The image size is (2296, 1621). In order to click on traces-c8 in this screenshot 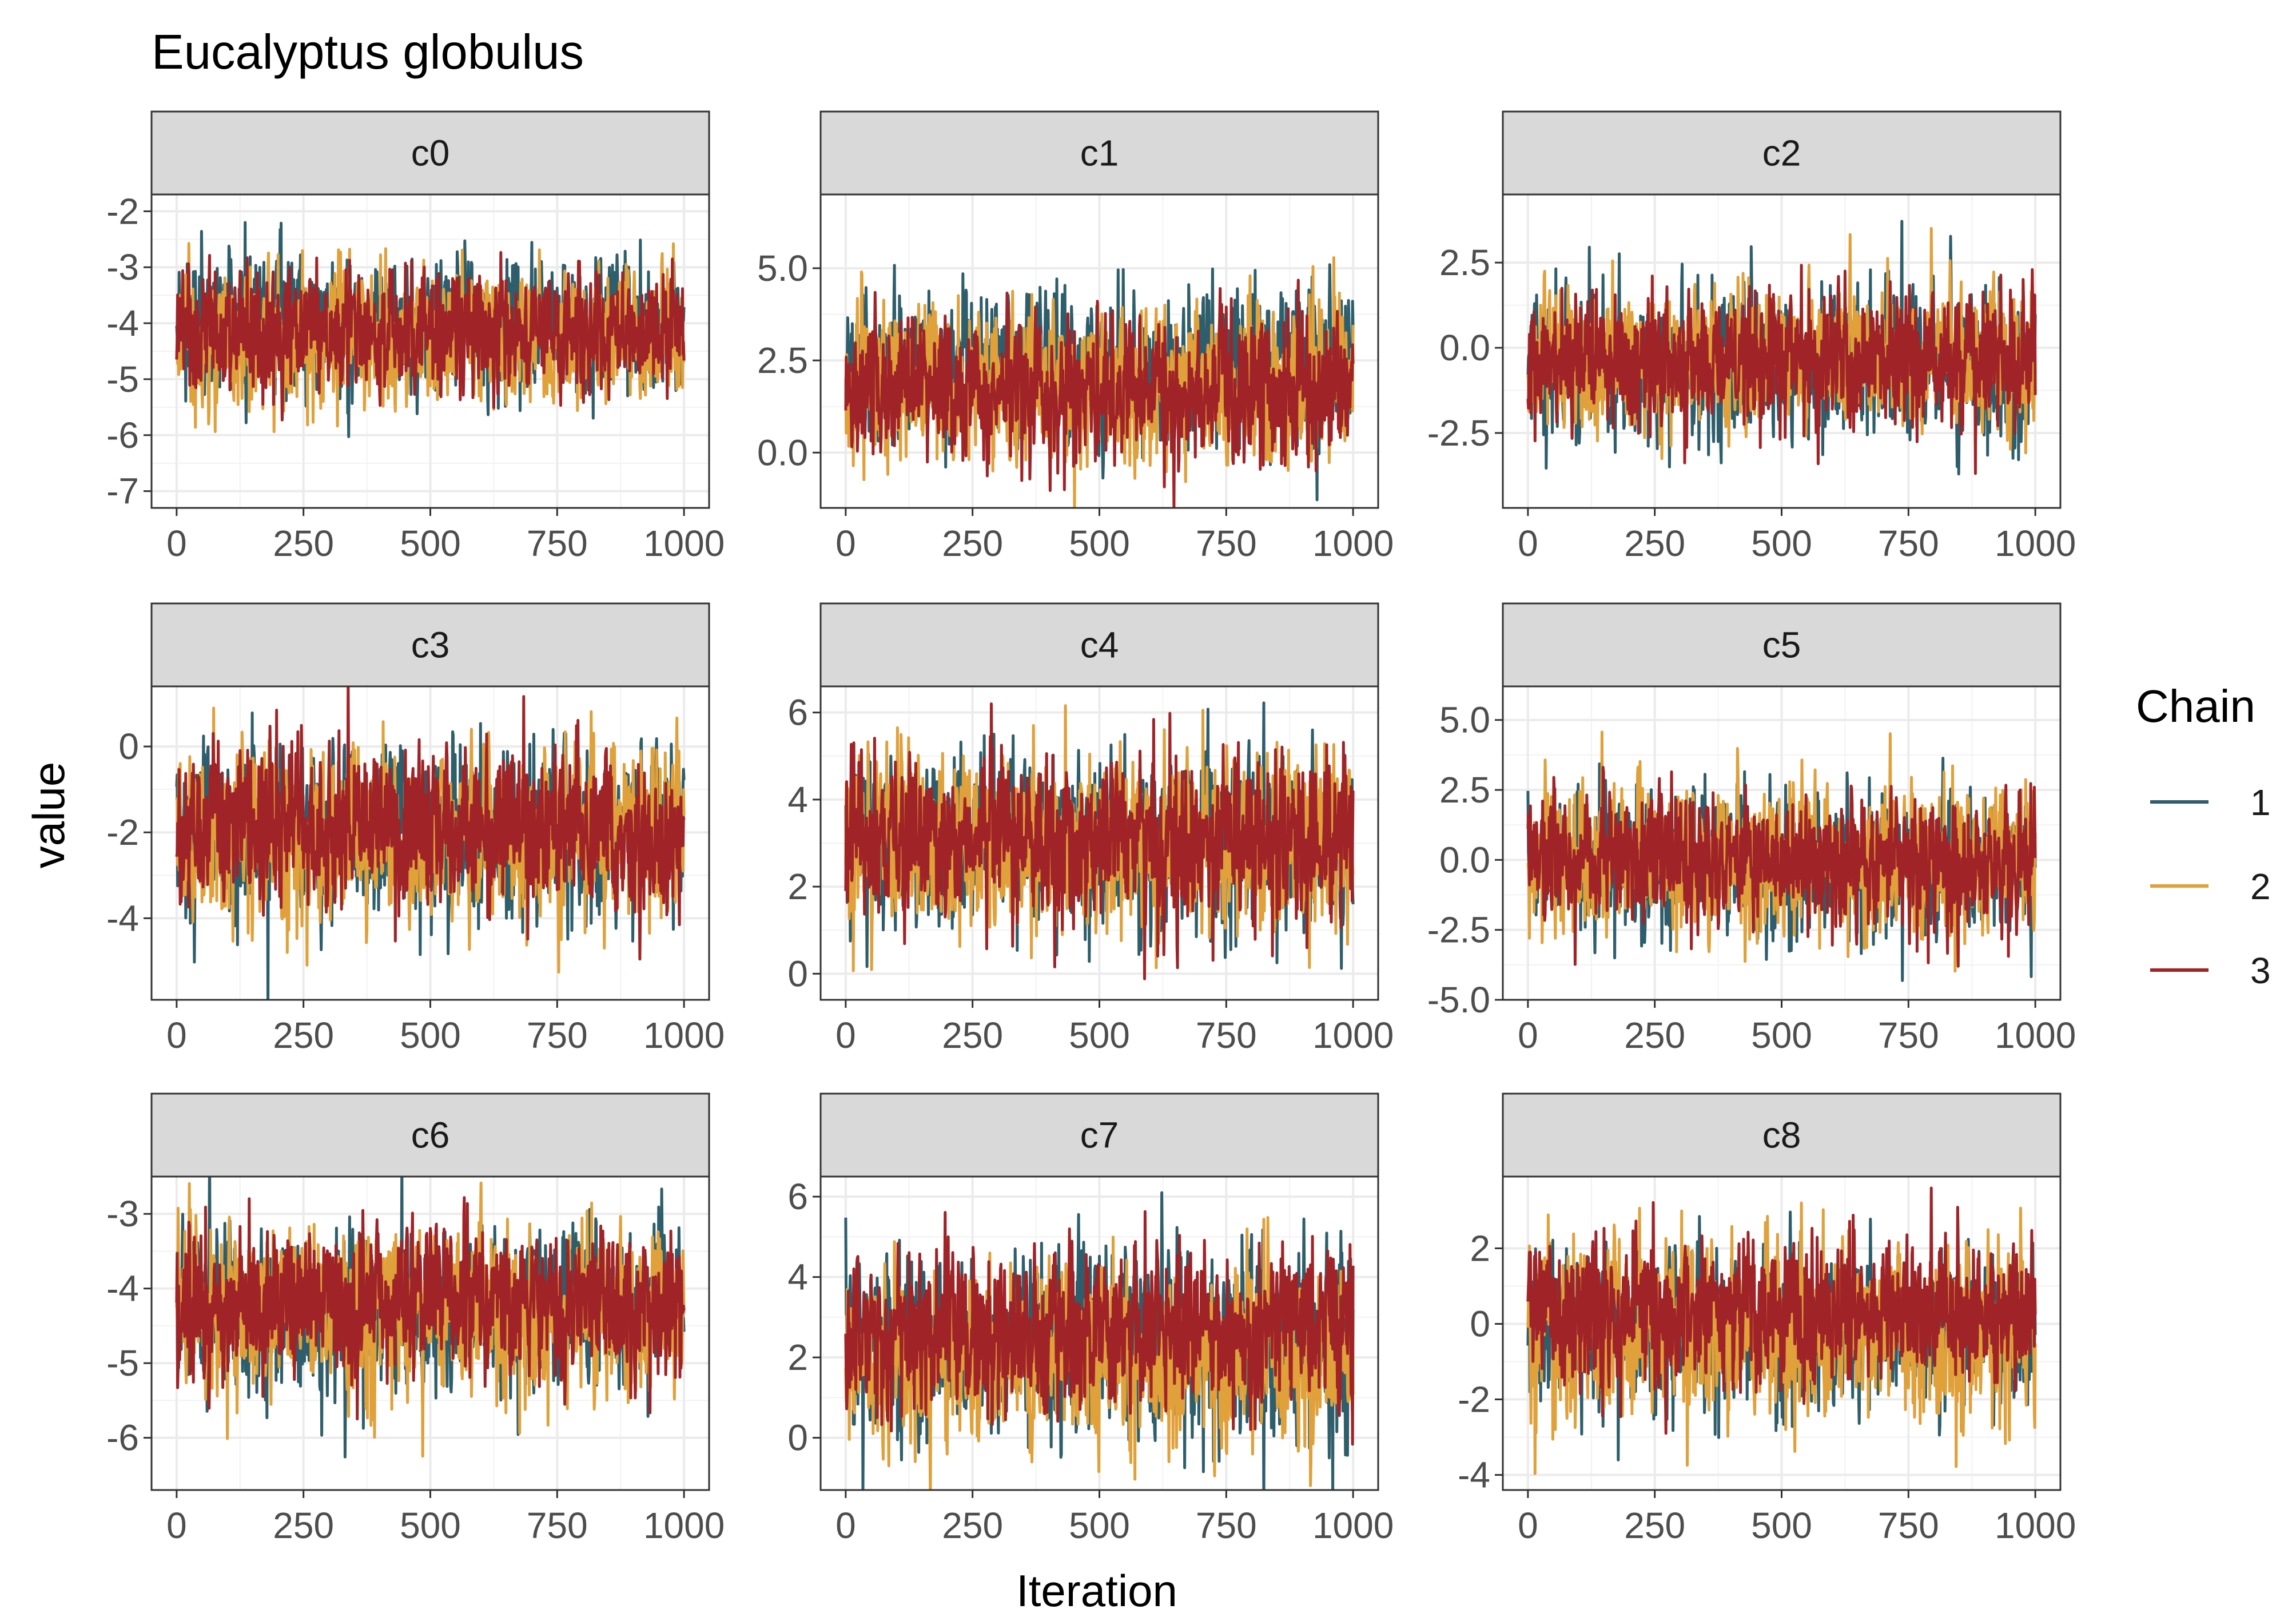, I will do `click(1781, 1330)`.